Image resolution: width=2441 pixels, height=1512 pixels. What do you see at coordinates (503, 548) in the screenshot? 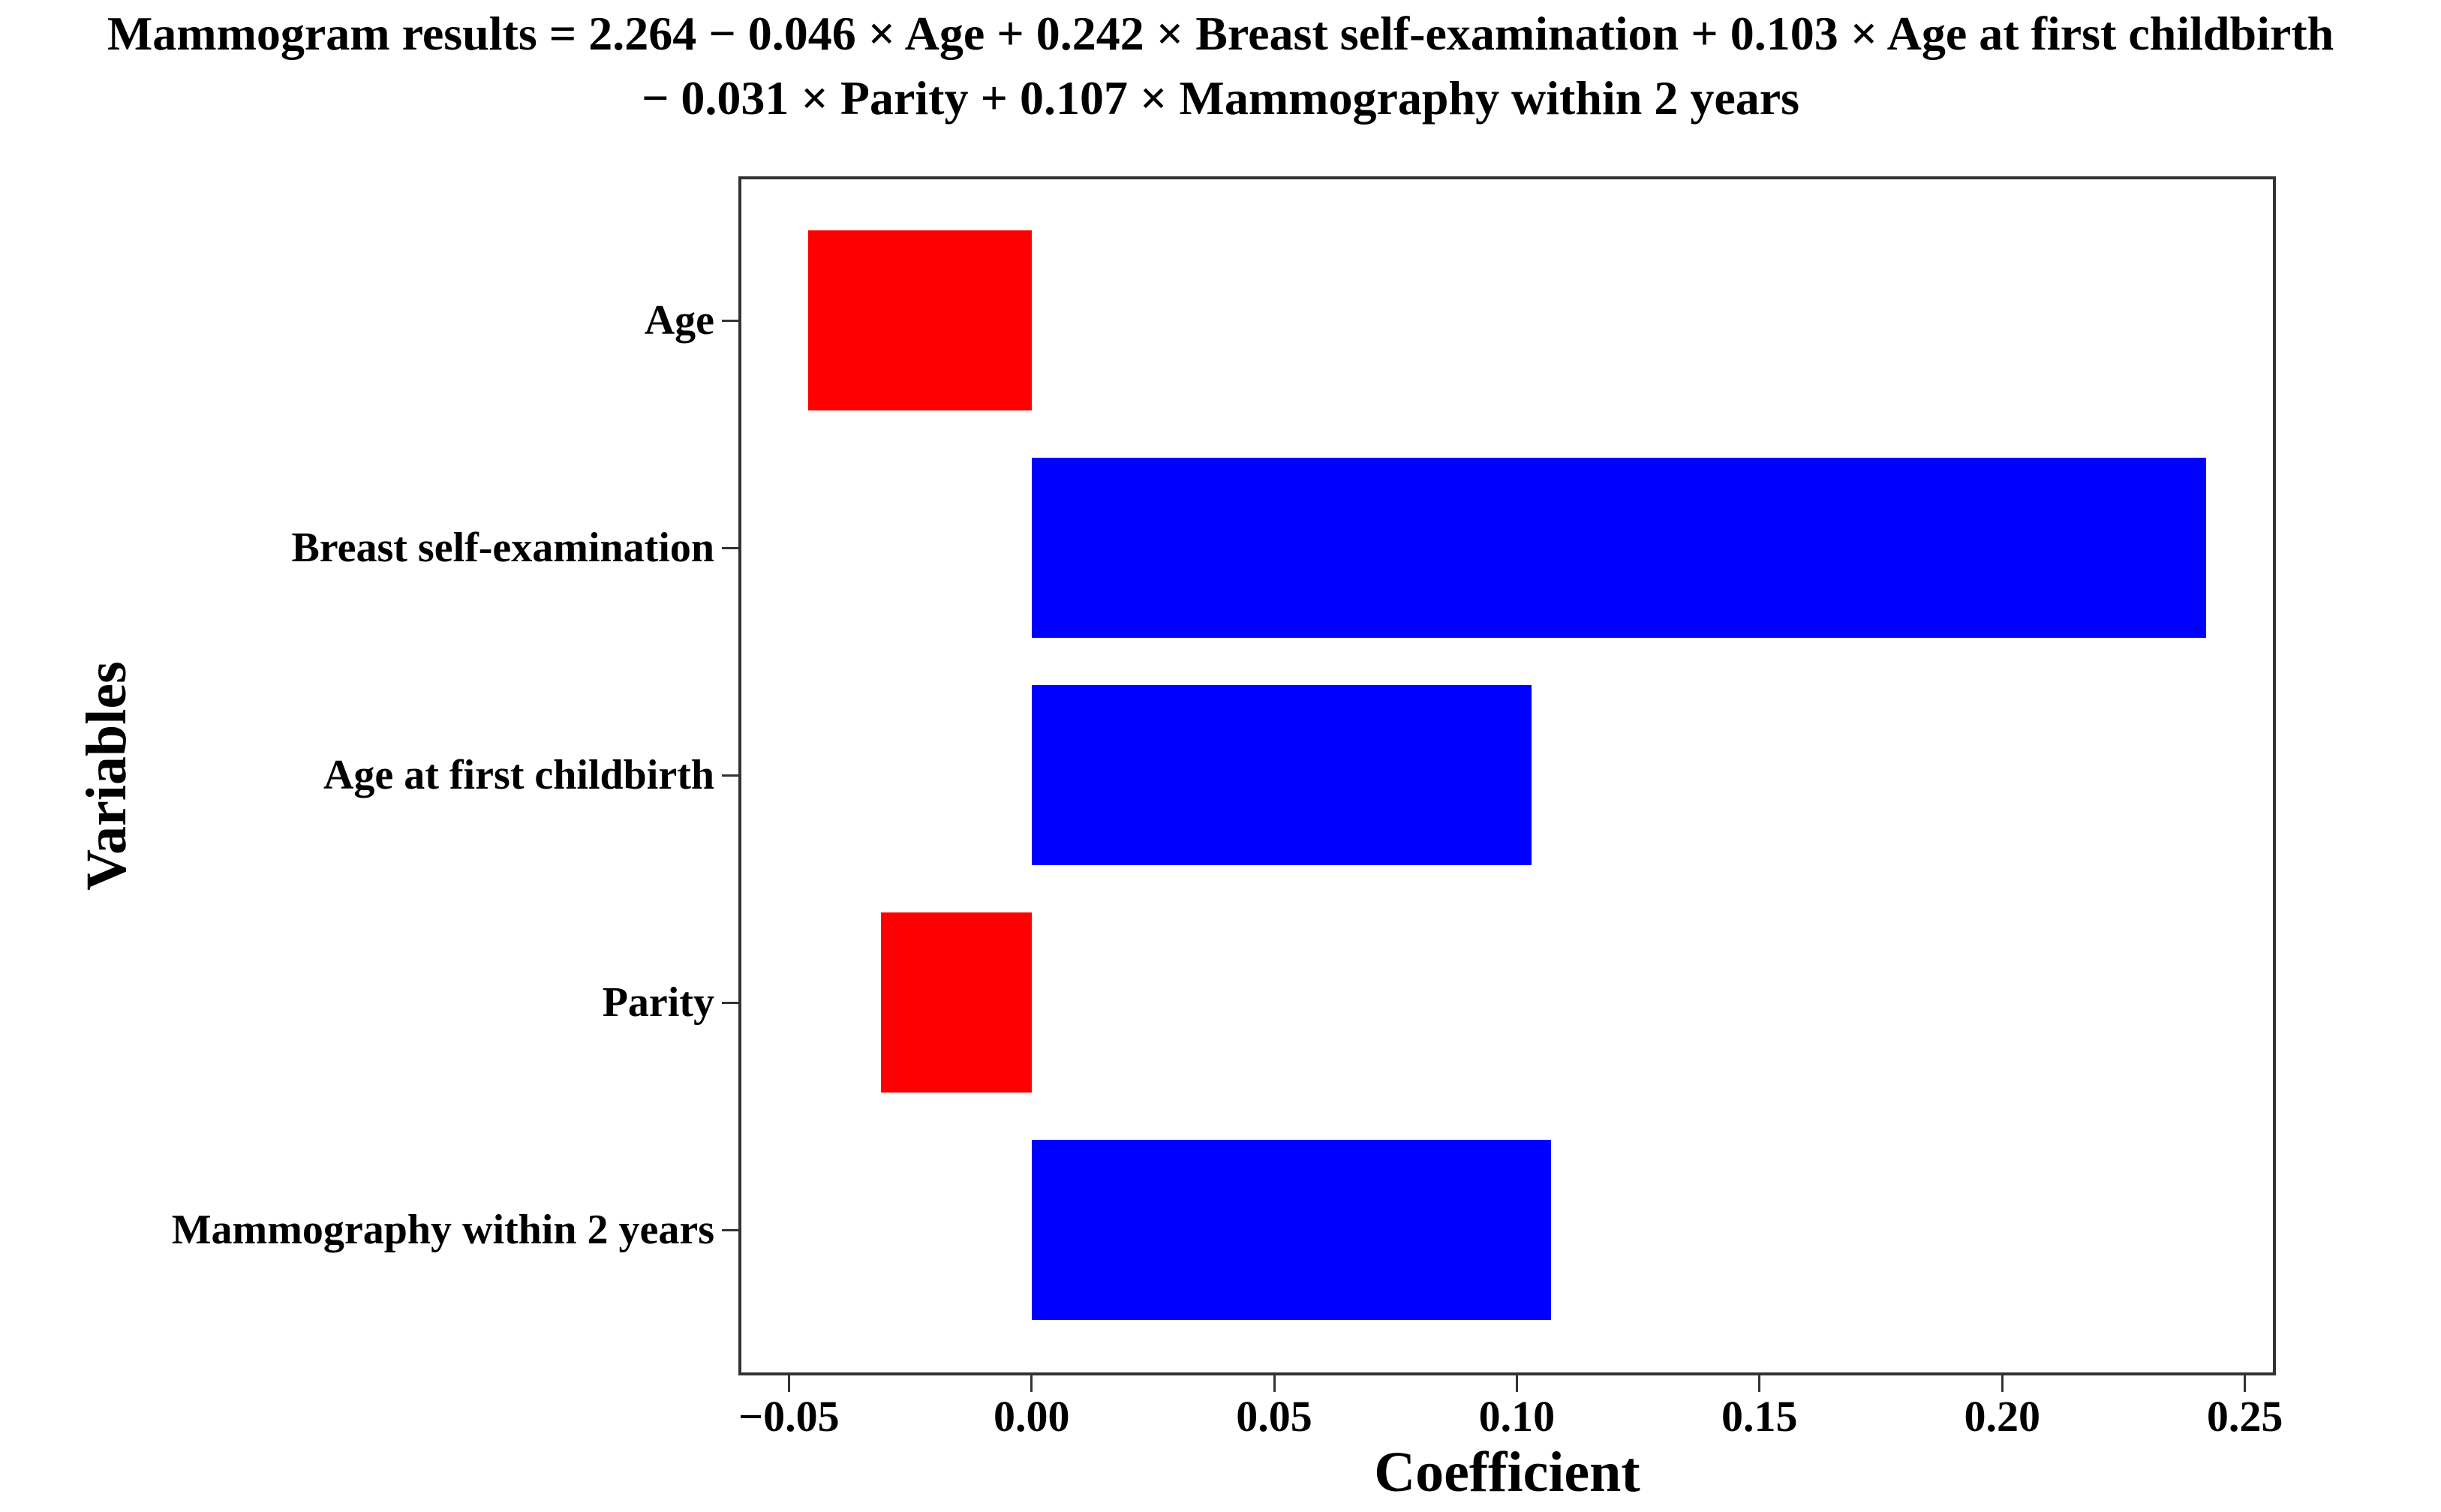
I see `y-tick-label-breast-self-examination: Breast self-examination` at bounding box center [503, 548].